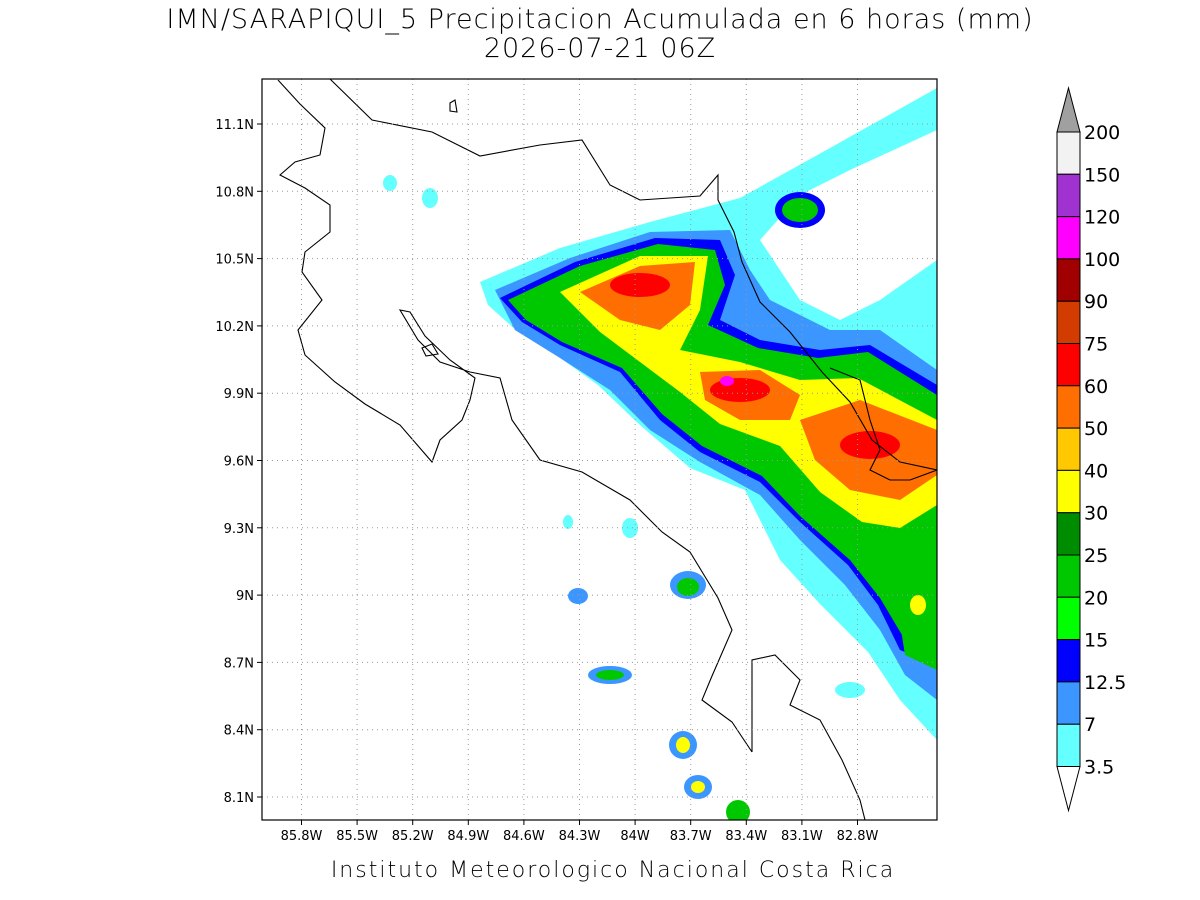 The width and height of the screenshot is (1200, 900). What do you see at coordinates (234, 327) in the screenshot?
I see `y-tick-label: 10.2N` at bounding box center [234, 327].